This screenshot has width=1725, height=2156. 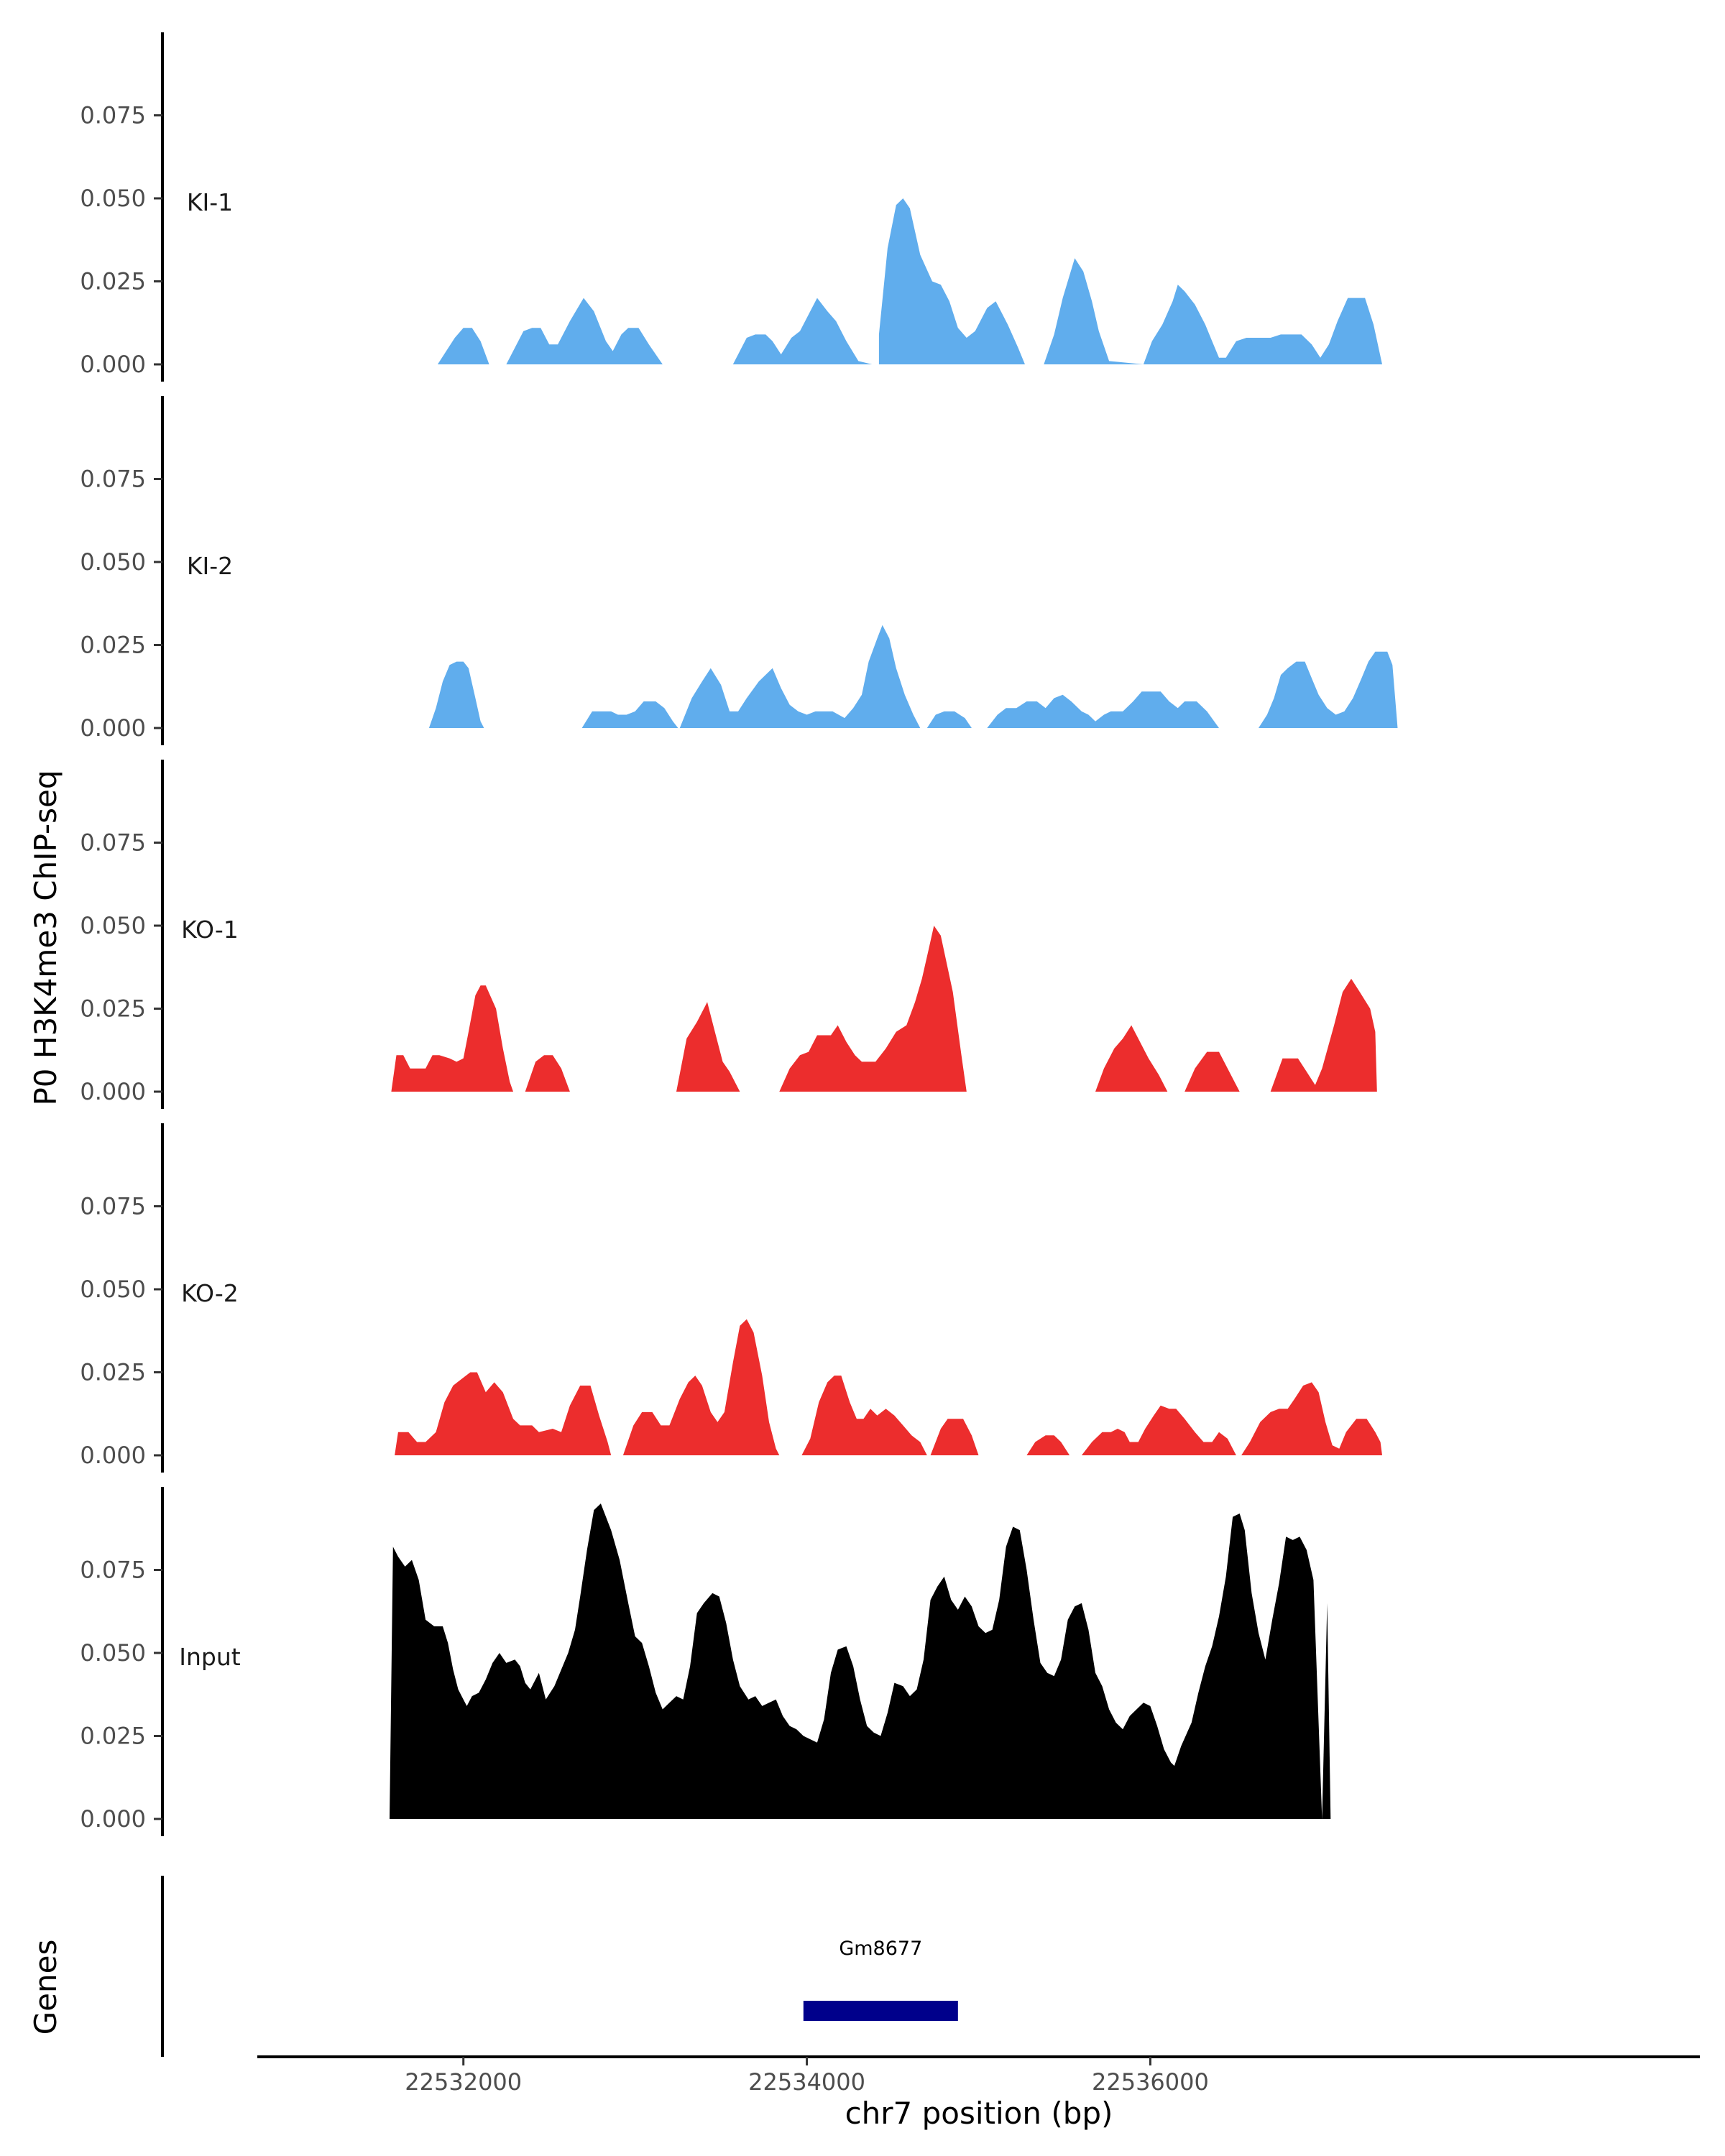 I want to click on x-axis-title: chr7 position (bp), so click(x=979, y=2113).